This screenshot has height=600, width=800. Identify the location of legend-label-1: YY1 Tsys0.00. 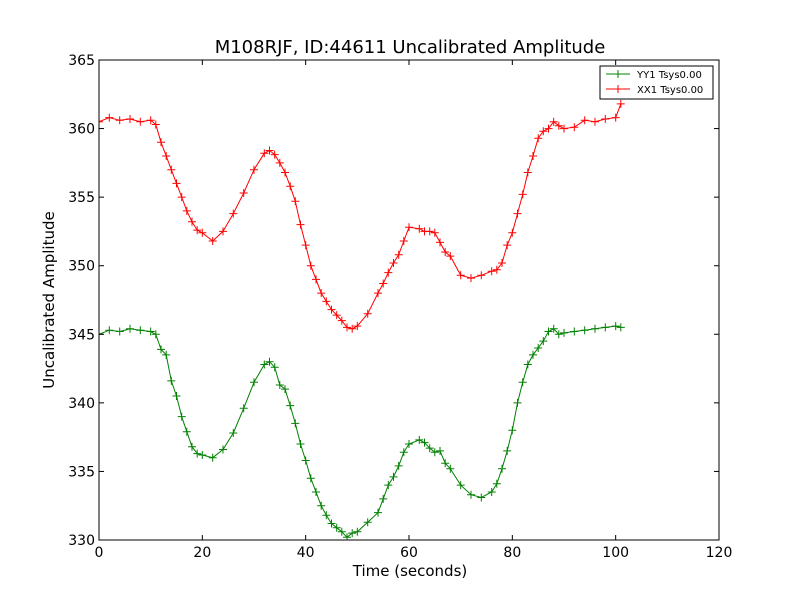
(669, 75).